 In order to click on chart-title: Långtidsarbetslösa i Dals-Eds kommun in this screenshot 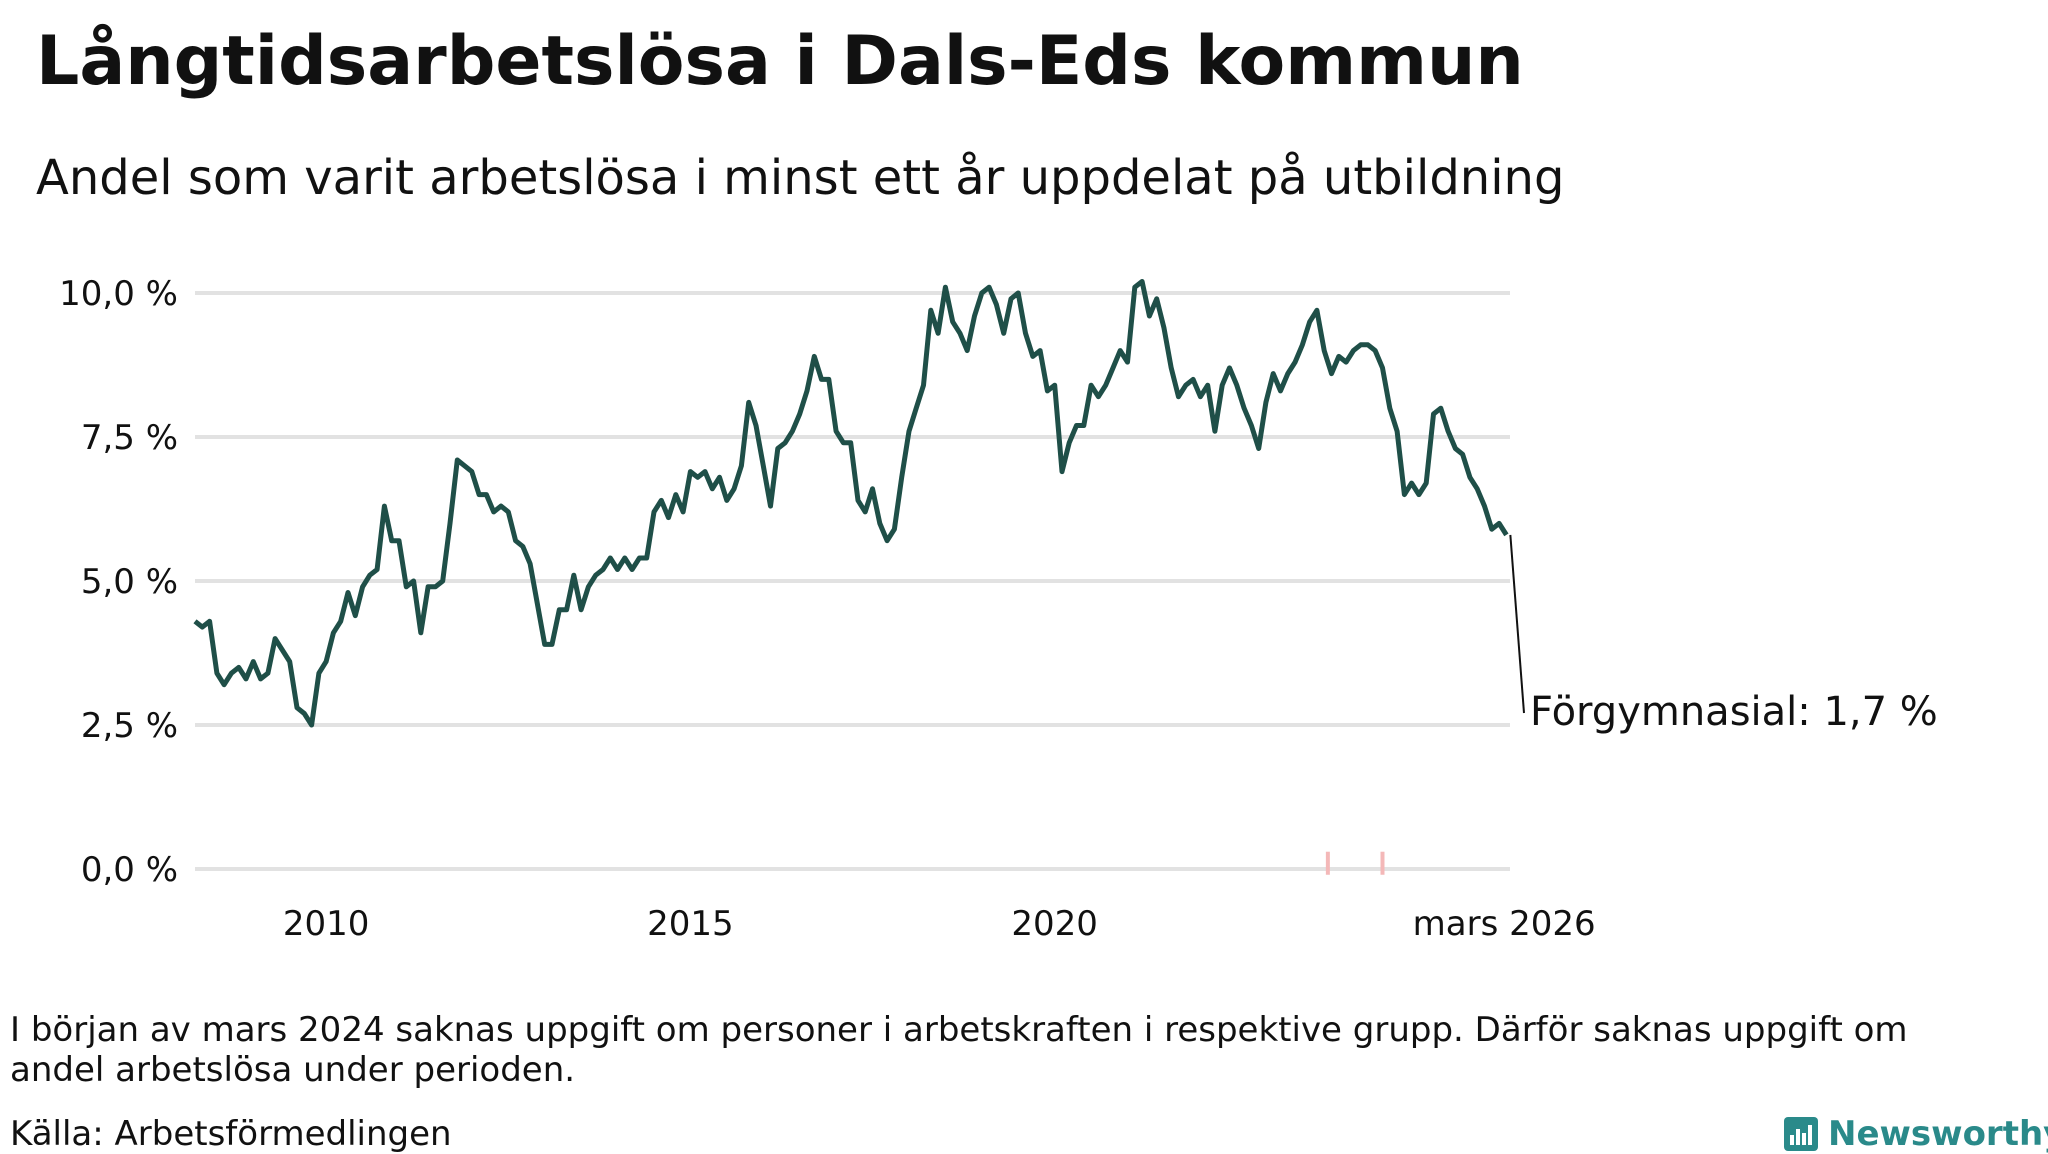, I will do `click(780, 61)`.